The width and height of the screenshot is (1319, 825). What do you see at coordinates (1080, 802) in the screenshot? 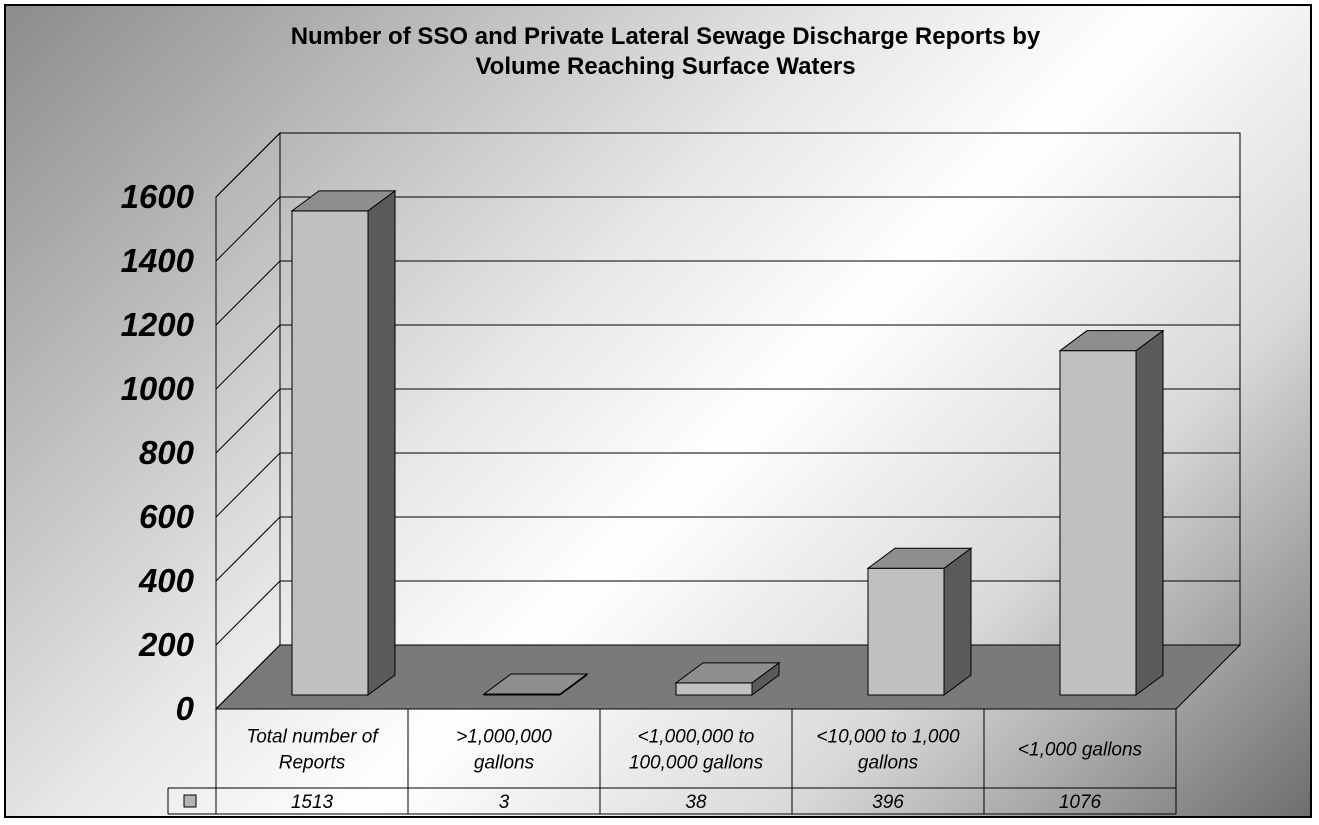
I see `data-label-4: 1076` at bounding box center [1080, 802].